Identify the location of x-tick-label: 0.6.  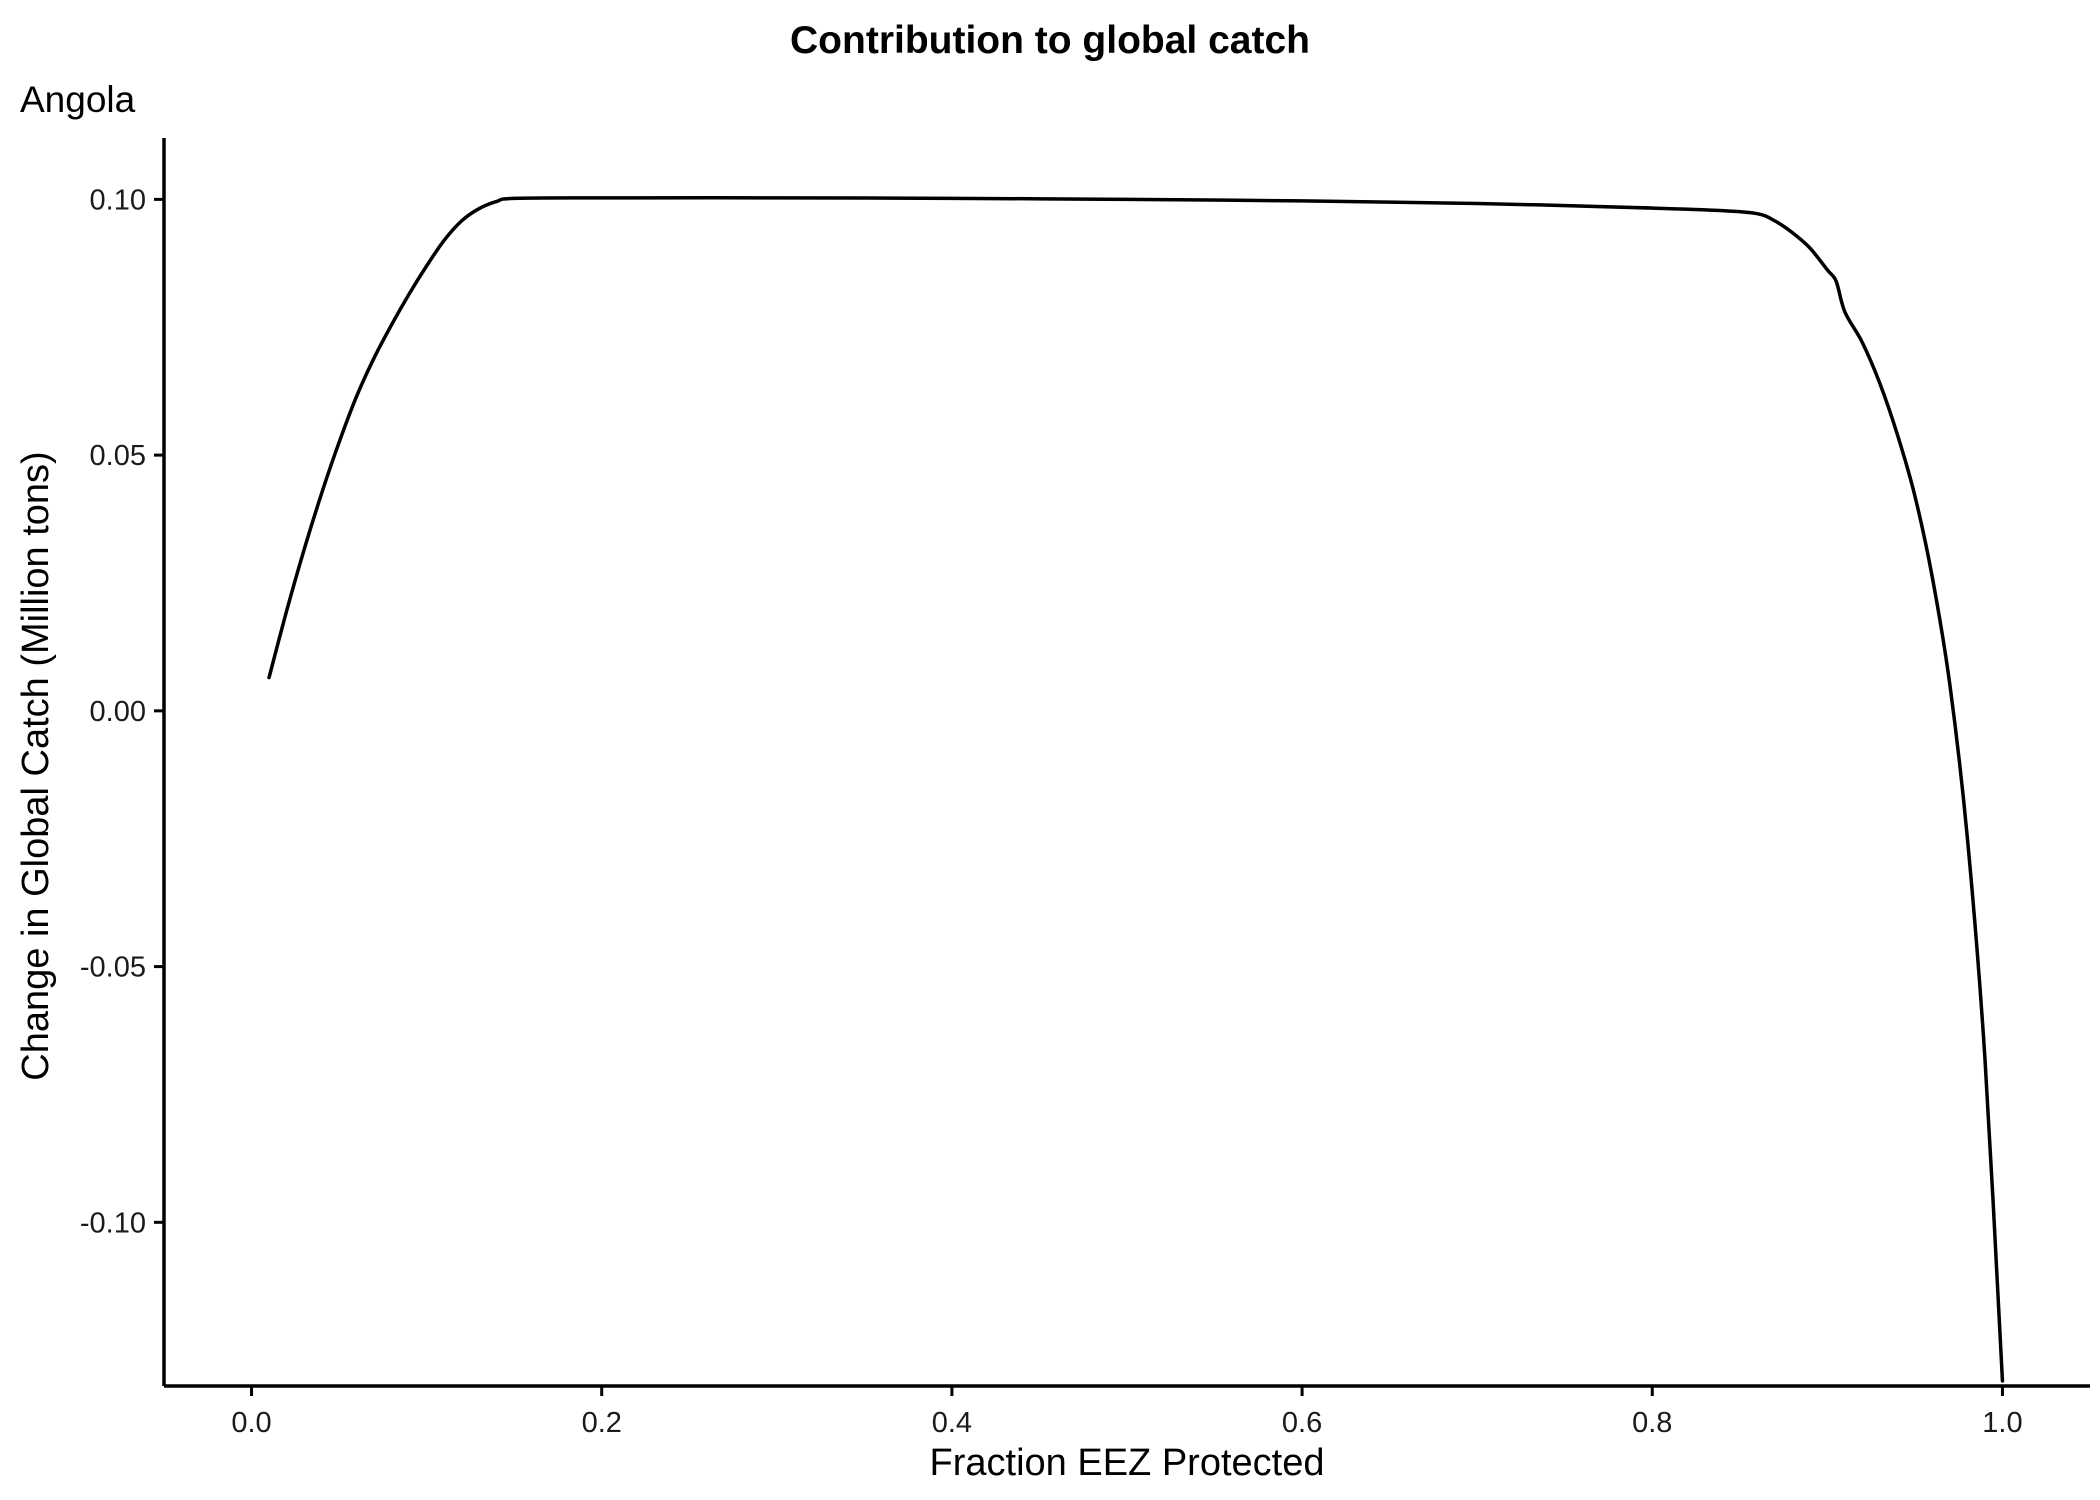
(1302, 1423).